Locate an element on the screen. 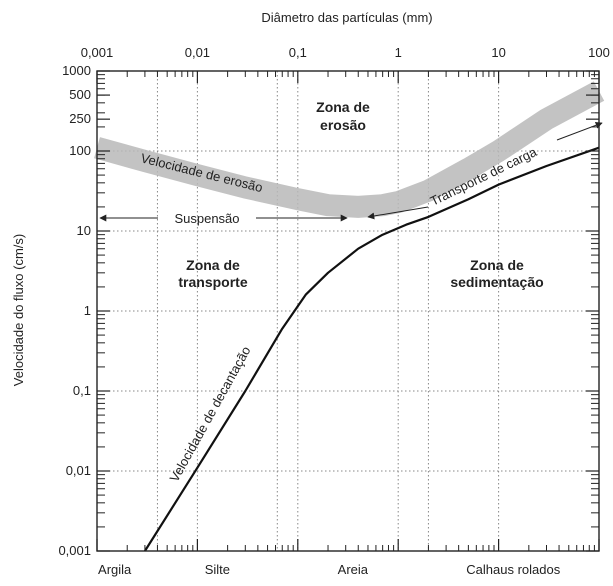  zone-erosion-line2: erosão is located at coordinates (343, 125).